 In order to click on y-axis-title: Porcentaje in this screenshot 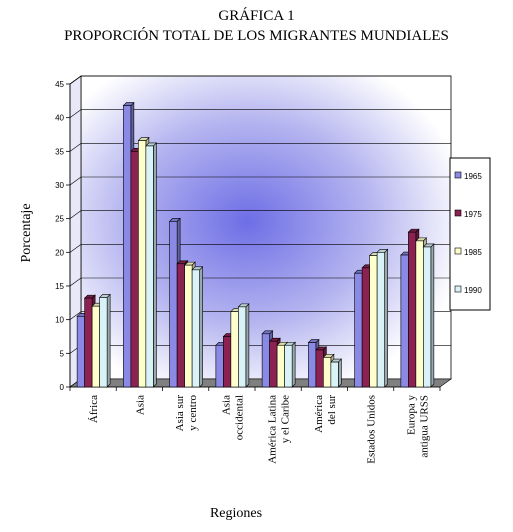, I will do `click(26, 232)`.